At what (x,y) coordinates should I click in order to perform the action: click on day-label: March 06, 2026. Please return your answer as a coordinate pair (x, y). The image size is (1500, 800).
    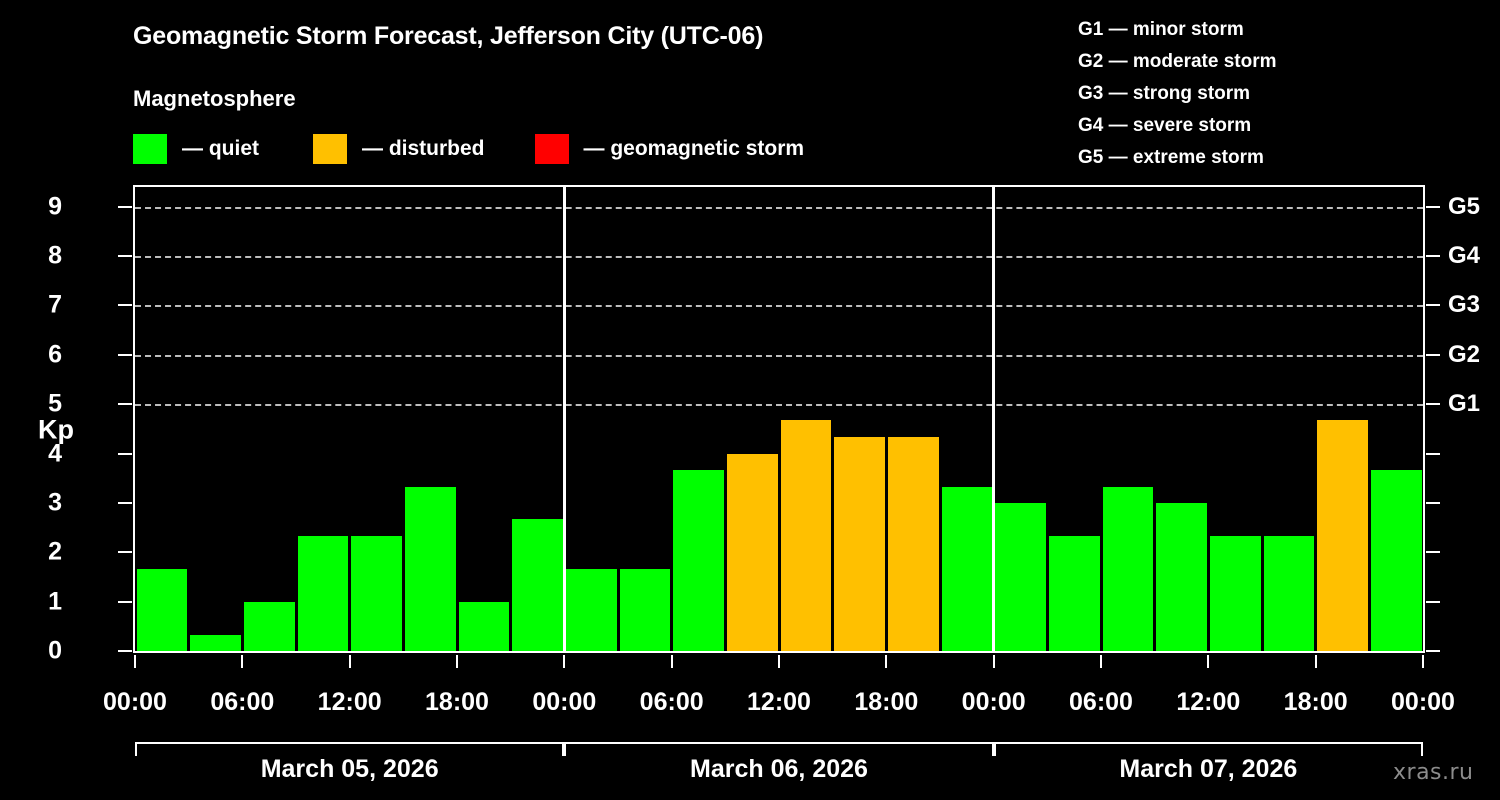
    Looking at the image, I should click on (779, 769).